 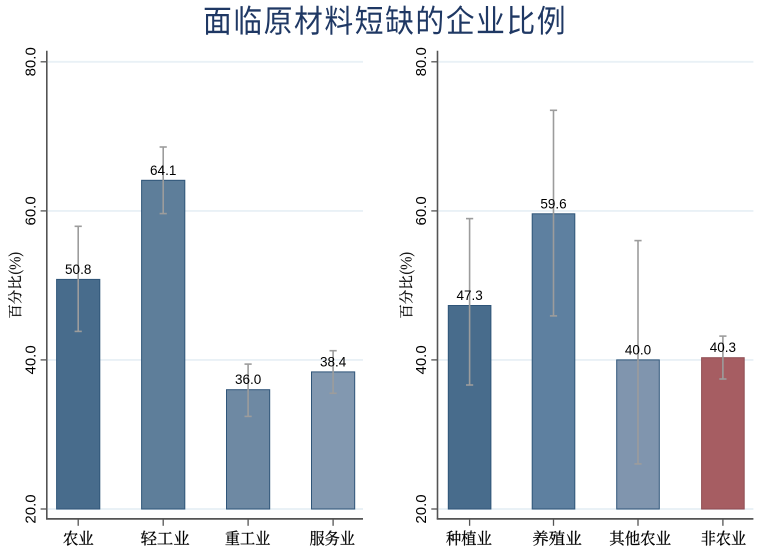 What do you see at coordinates (248, 379) in the screenshot?
I see `svg-text: 36.0` at bounding box center [248, 379].